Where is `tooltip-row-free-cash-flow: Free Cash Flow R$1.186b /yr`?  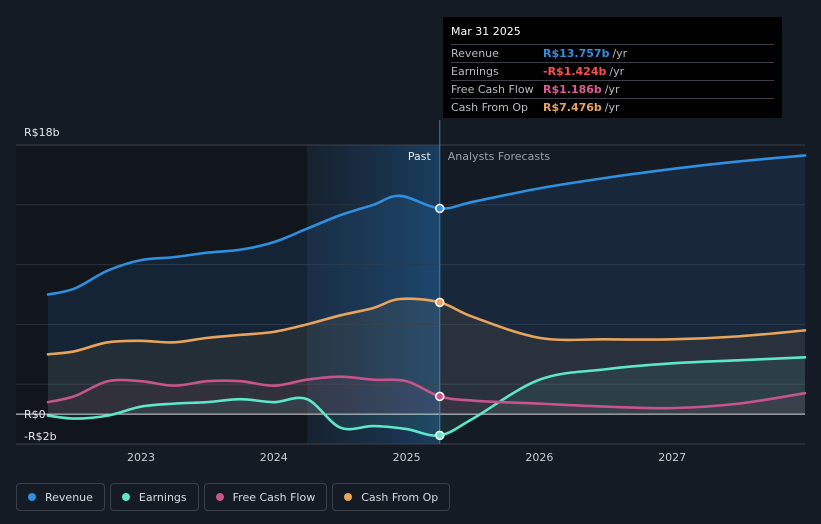
tooltip-row-free-cash-flow: Free Cash Flow R$1.186b /yr is located at coordinates (612, 89).